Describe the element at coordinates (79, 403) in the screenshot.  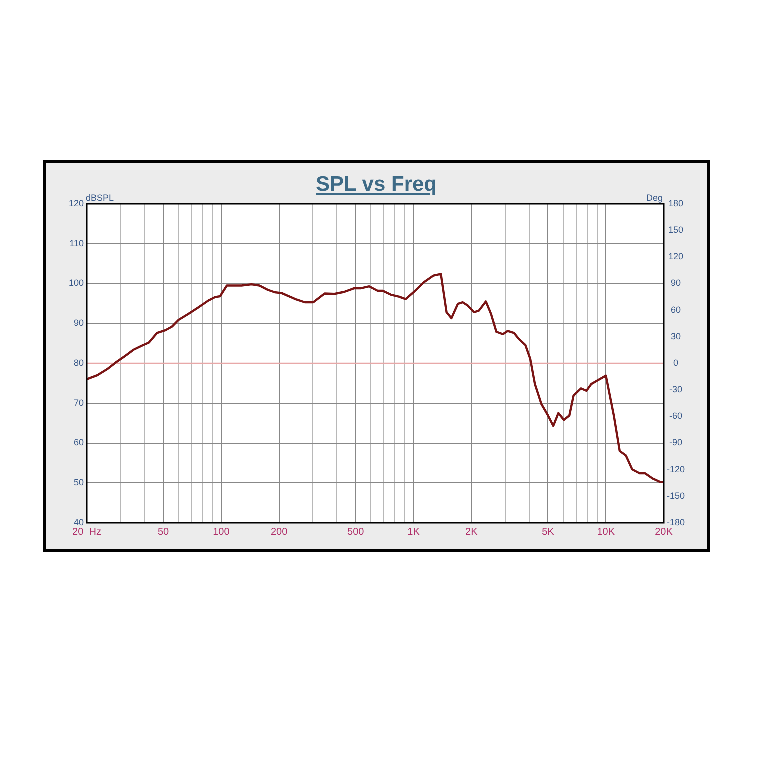
I see `y-tick-label: 70` at that location.